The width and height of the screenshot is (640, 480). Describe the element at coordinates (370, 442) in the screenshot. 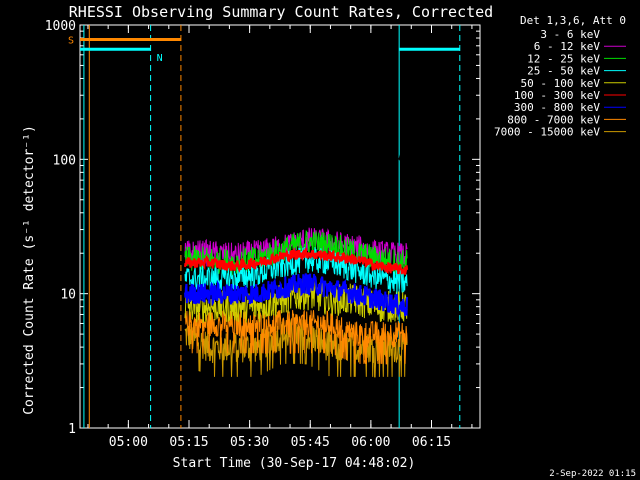

I see `x-tick-label: 06:00` at that location.